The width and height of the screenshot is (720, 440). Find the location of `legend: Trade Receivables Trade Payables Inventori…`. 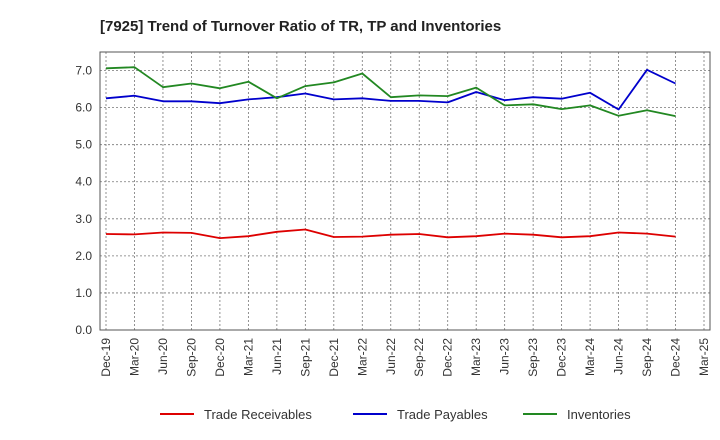

legend: Trade Receivables Trade Payables Inventori… is located at coordinates (395, 414).